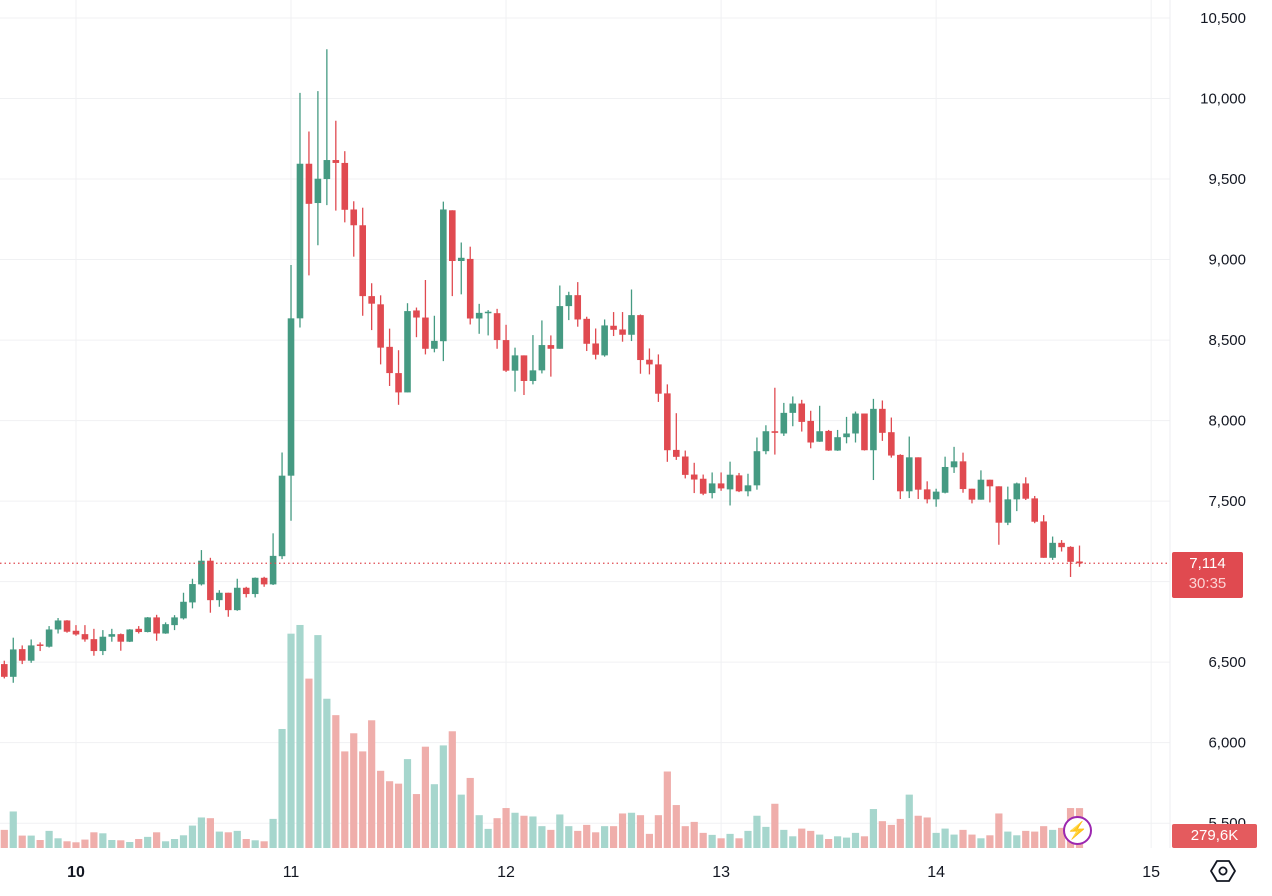 This screenshot has height=896, width=1272. What do you see at coordinates (1227, 260) in the screenshot?
I see `price-axis-label: 9,000` at bounding box center [1227, 260].